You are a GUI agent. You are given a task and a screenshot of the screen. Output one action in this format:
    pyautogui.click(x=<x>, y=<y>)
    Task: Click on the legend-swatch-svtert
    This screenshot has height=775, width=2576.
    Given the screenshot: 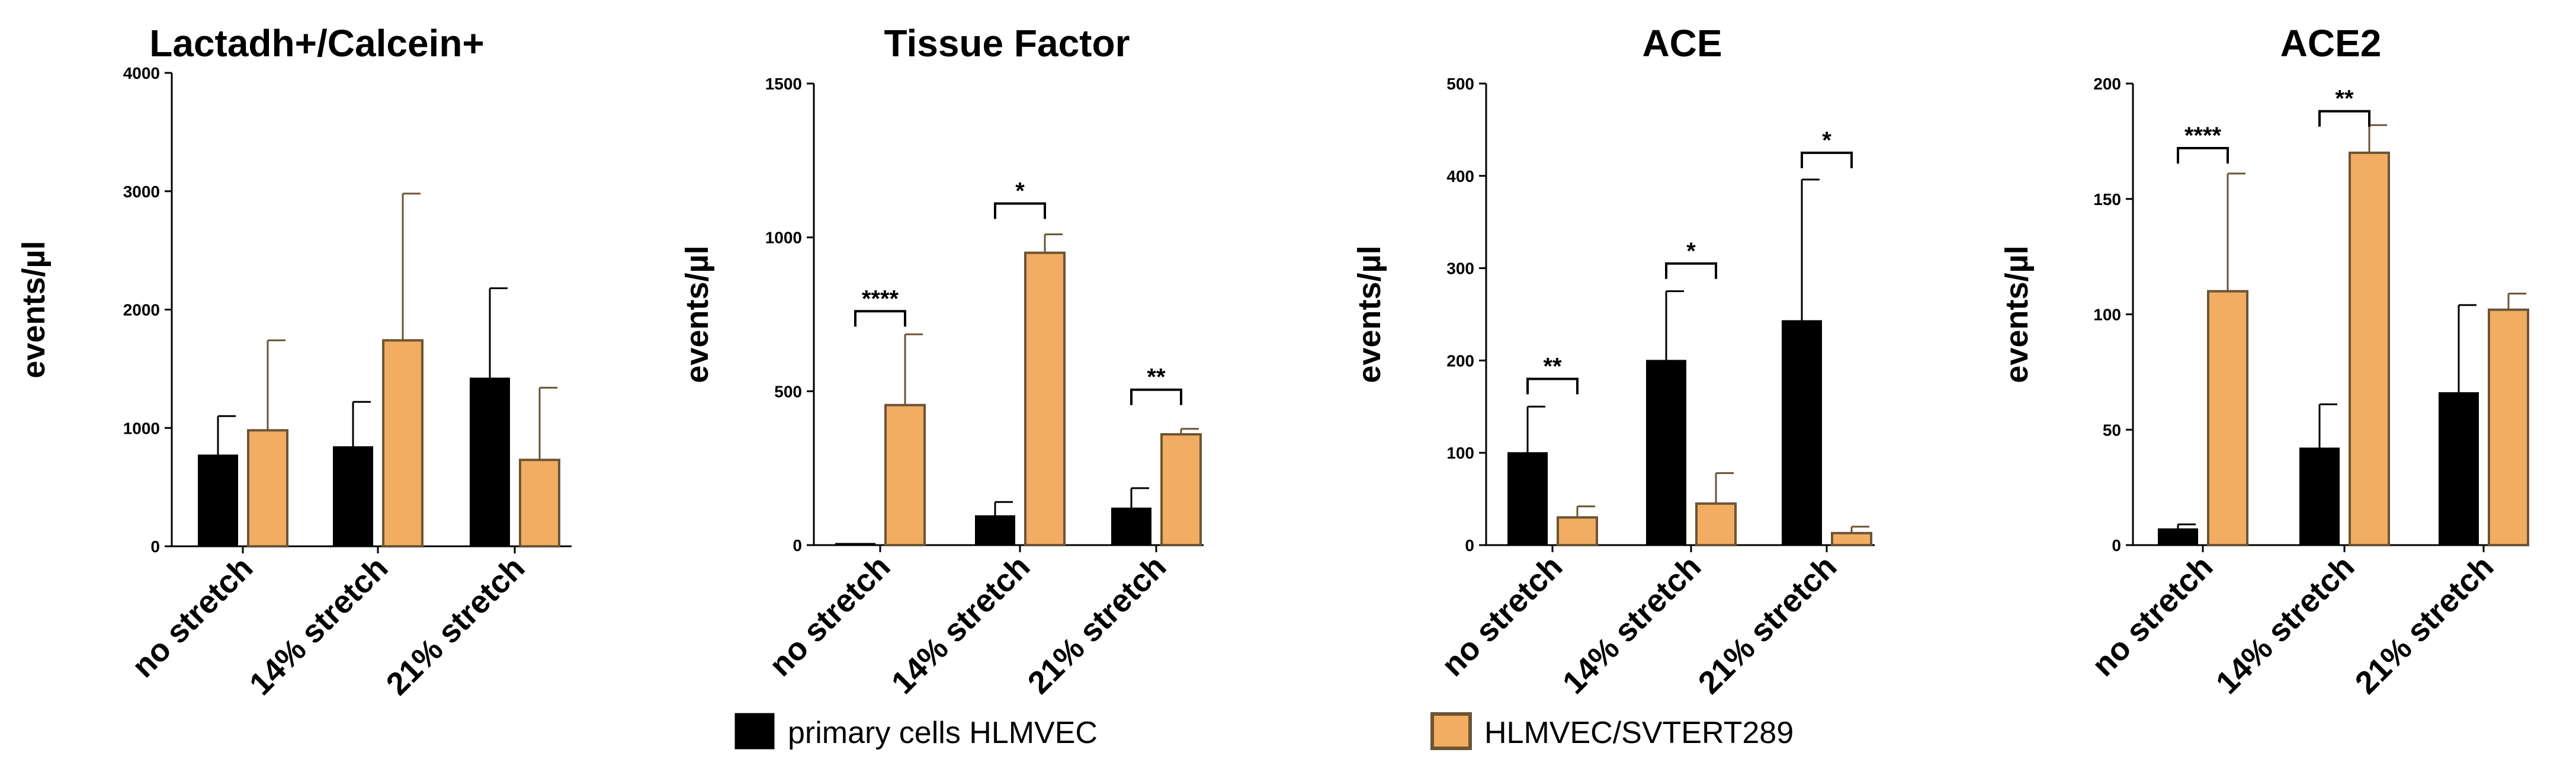 What is the action you would take?
    pyautogui.click(x=1451, y=731)
    